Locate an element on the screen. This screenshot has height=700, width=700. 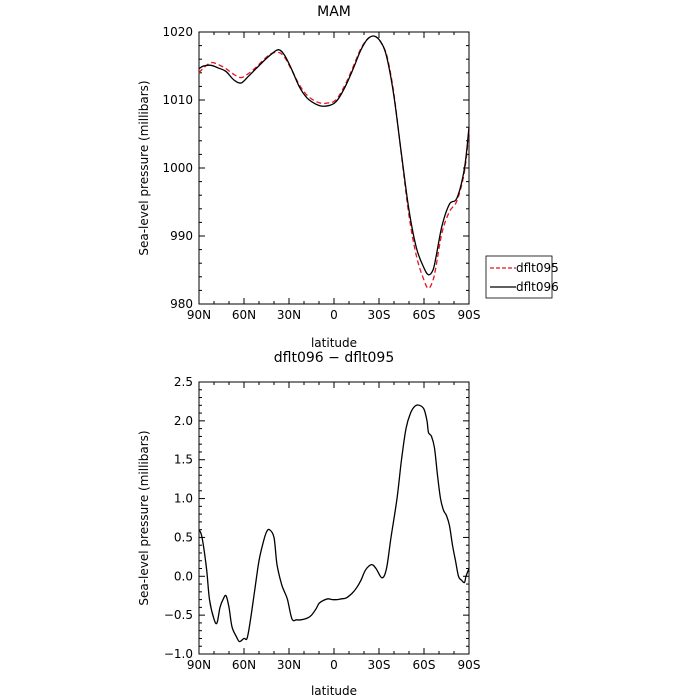
y-tick-label: 1000 is located at coordinates (177, 168).